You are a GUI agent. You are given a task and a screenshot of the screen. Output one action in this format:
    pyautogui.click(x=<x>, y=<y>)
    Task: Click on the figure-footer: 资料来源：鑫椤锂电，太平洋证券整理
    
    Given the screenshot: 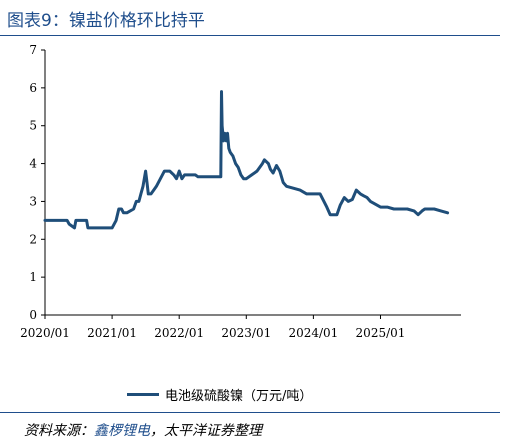 What is the action you would take?
    pyautogui.click(x=253, y=428)
    